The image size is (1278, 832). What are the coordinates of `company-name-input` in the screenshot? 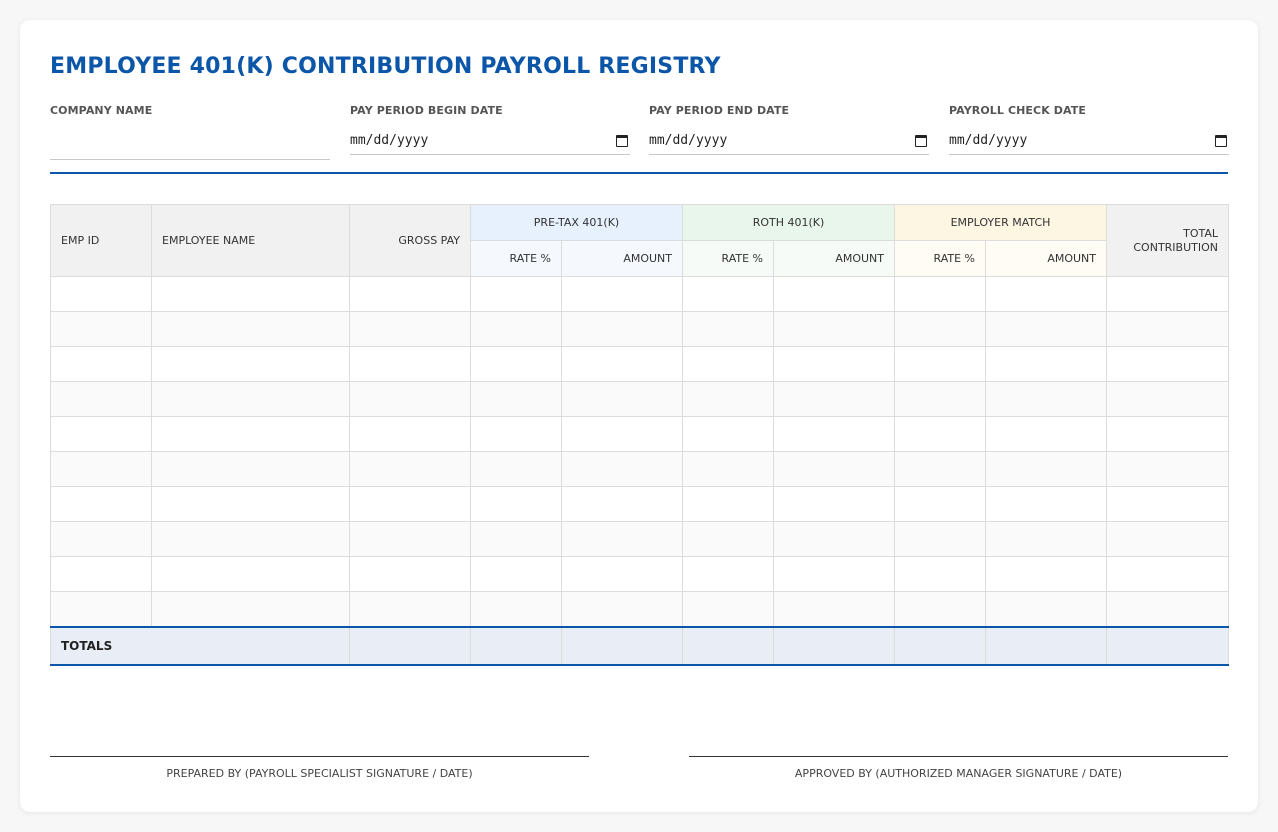 It's located at (190, 149).